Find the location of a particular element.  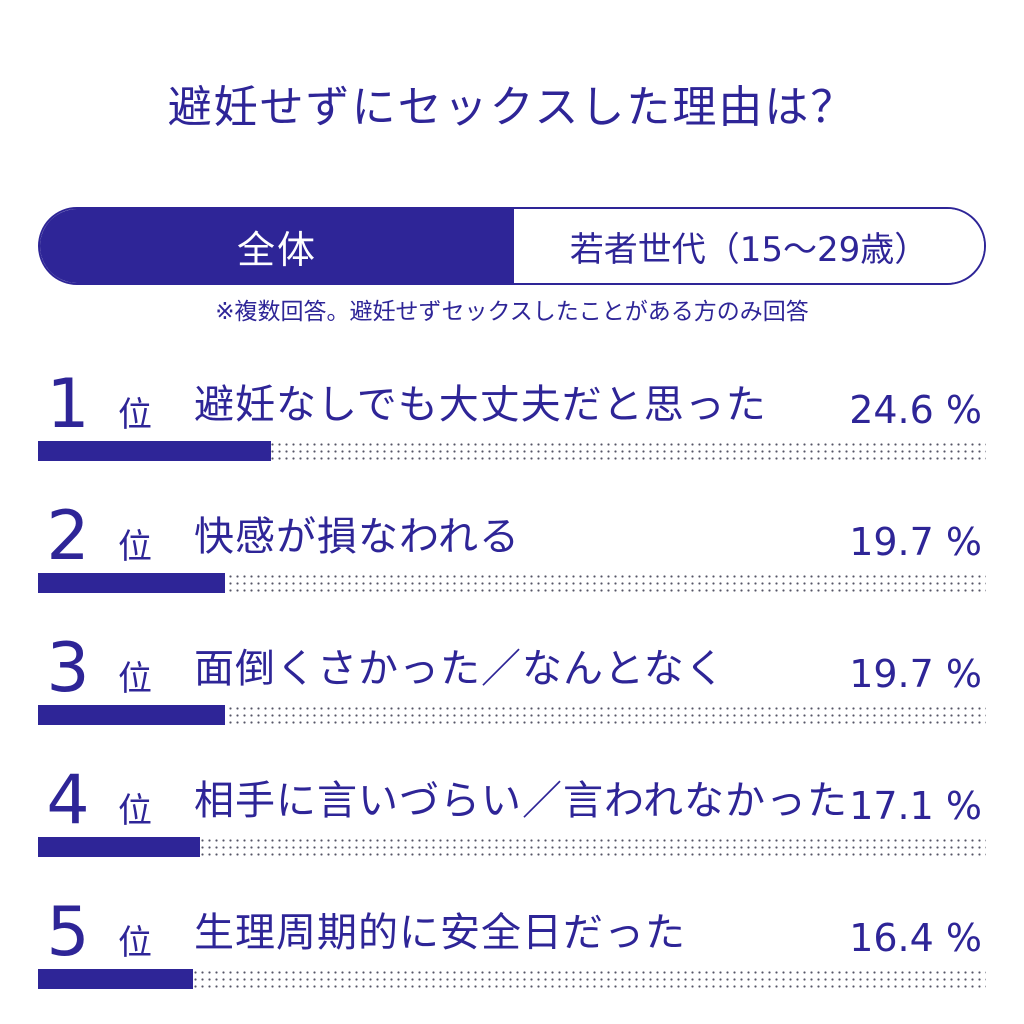

reason-label: 避妊なしでも大丈夫だと思った is located at coordinates (480, 405).